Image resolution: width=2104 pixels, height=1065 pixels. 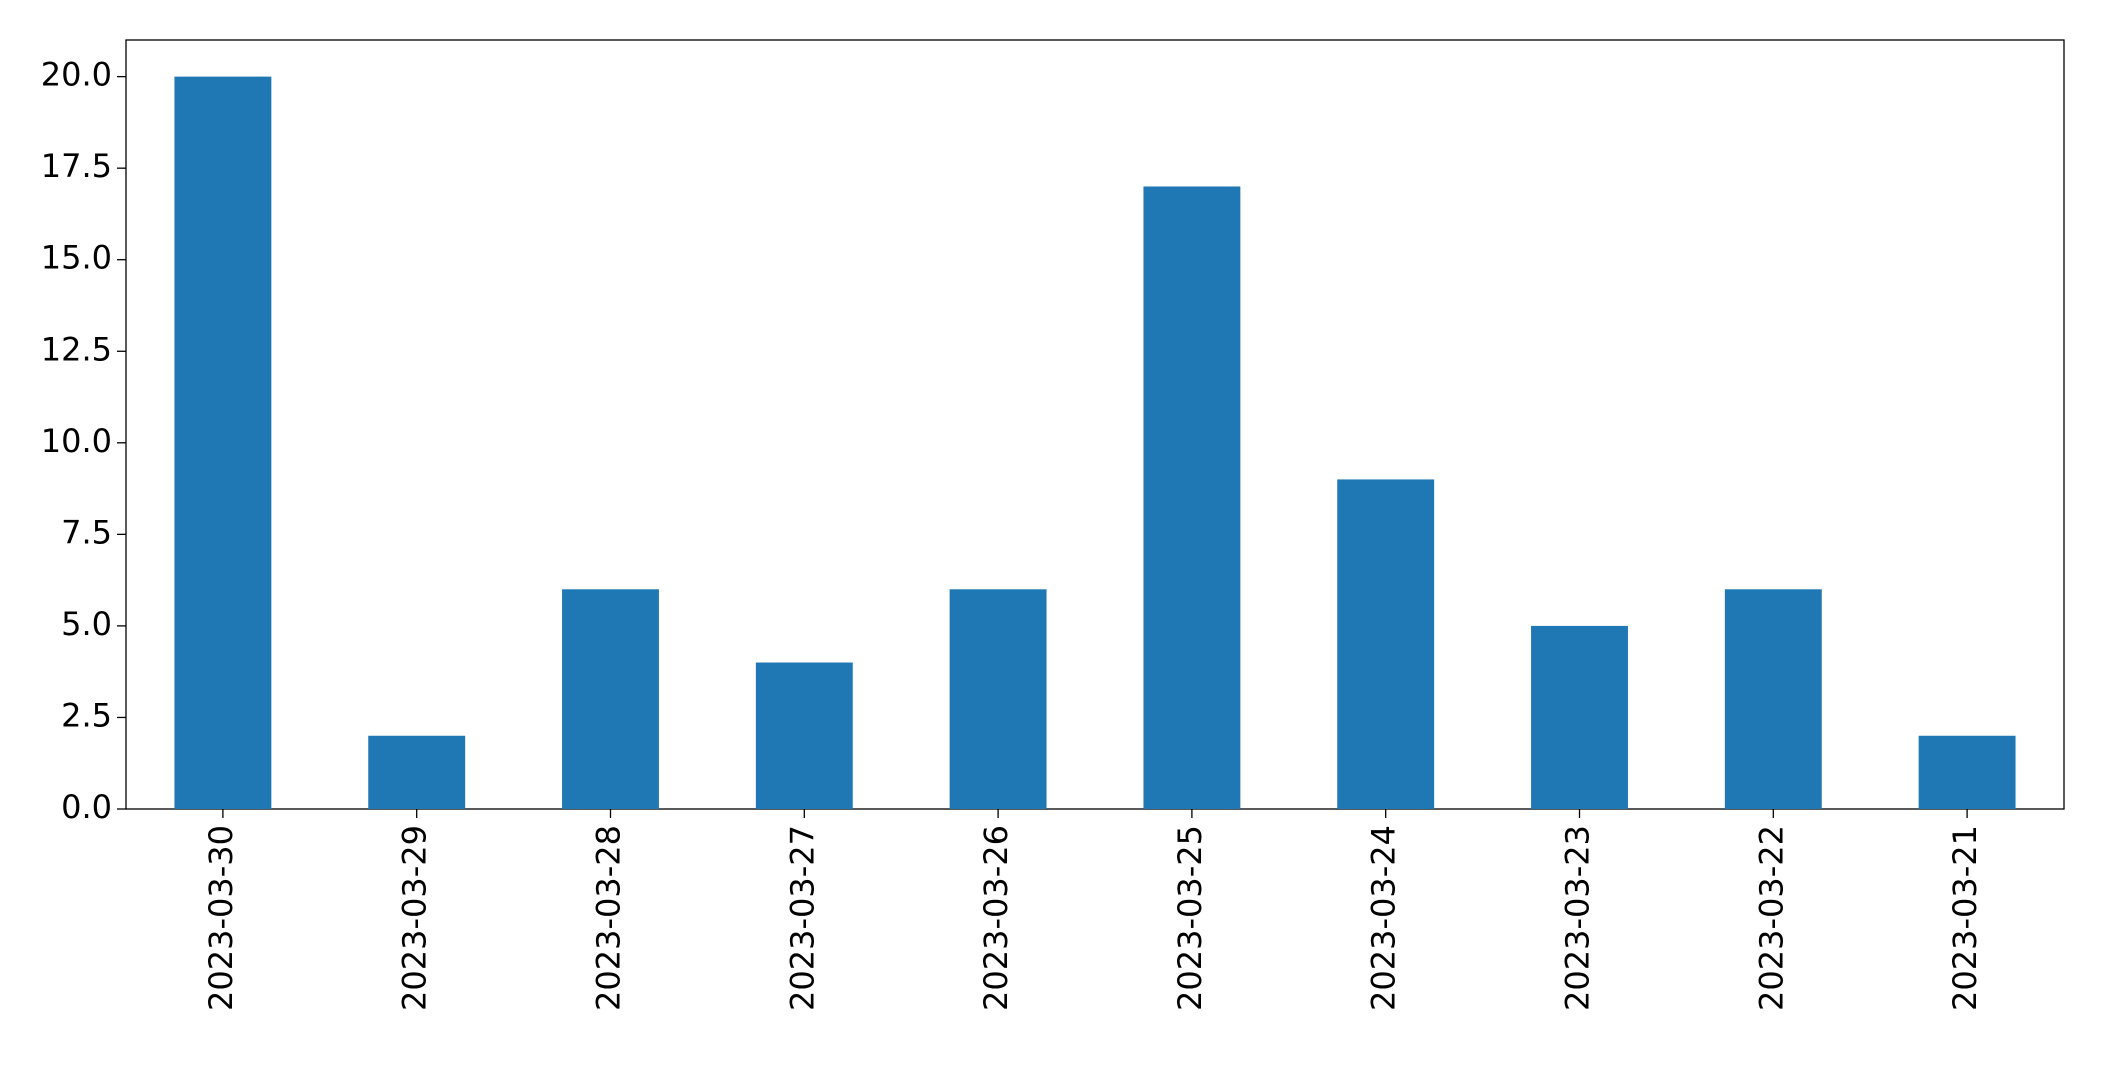 I want to click on y-tick-label: 12.5, so click(x=76, y=349).